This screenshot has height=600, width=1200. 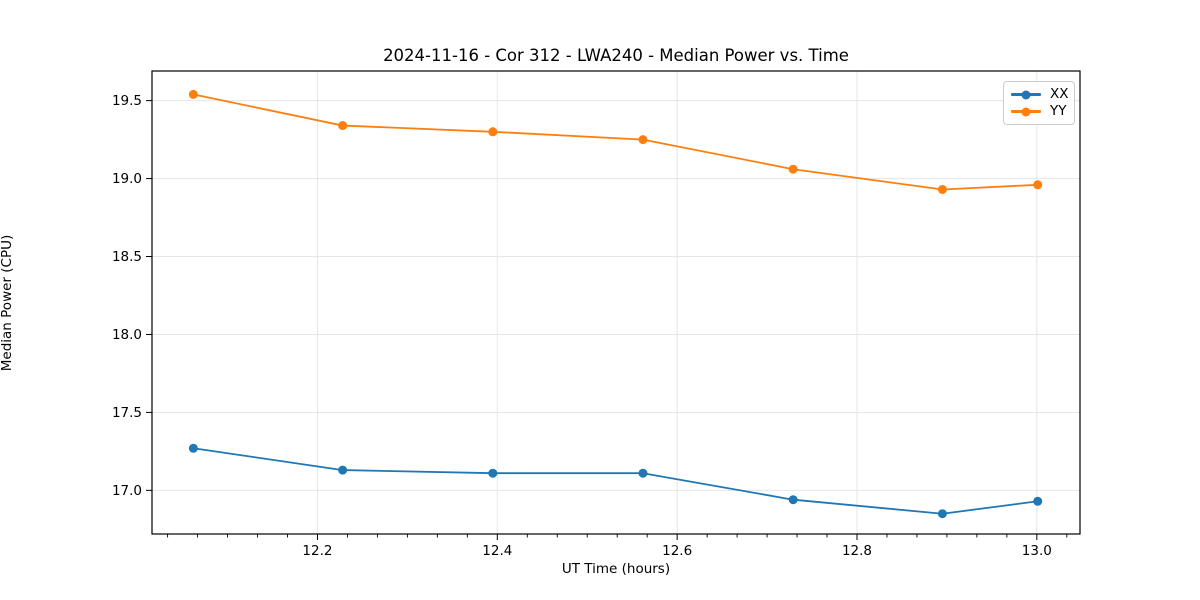 What do you see at coordinates (127, 491) in the screenshot?
I see `y-tick-label: 17.0` at bounding box center [127, 491].